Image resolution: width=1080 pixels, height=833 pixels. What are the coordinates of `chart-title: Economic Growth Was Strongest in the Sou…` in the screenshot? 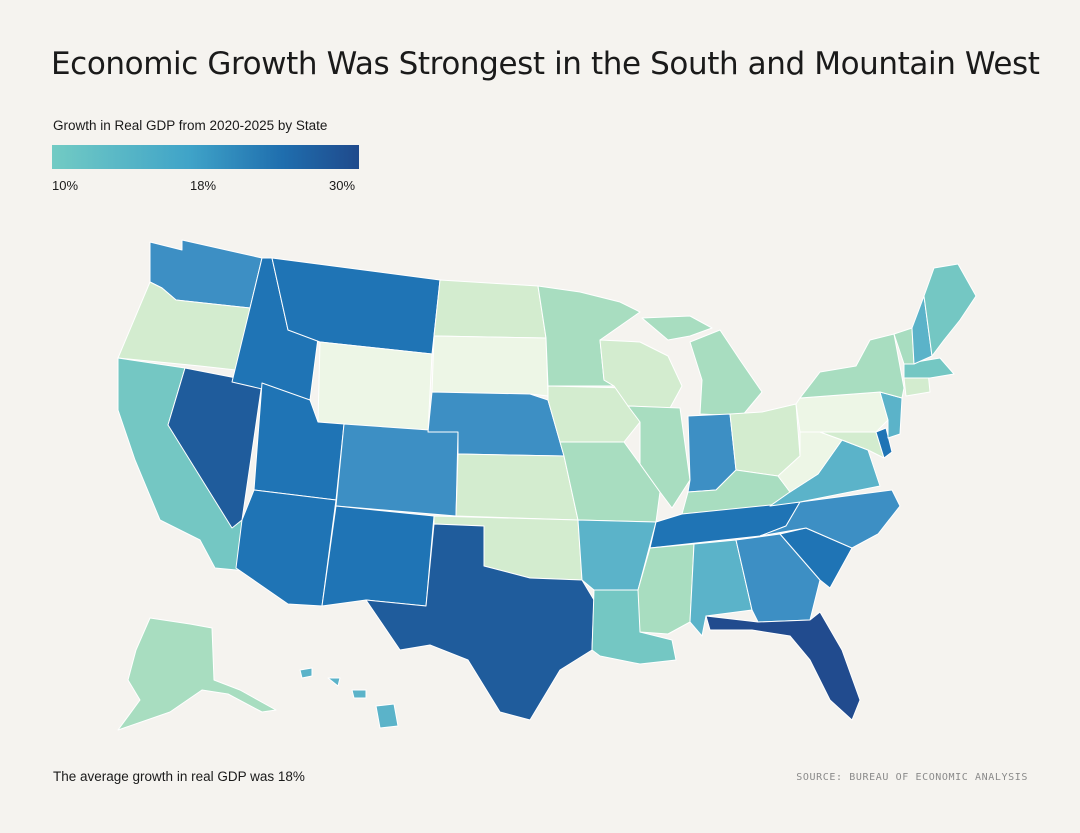 It's located at (545, 64).